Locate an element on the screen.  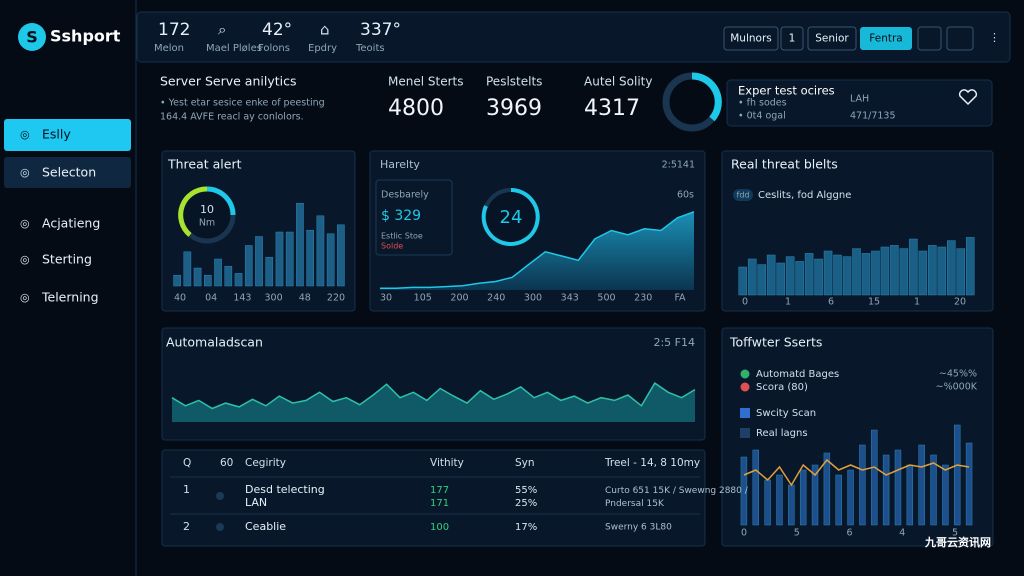
nav-icon: ◎ is located at coordinates (25, 223).